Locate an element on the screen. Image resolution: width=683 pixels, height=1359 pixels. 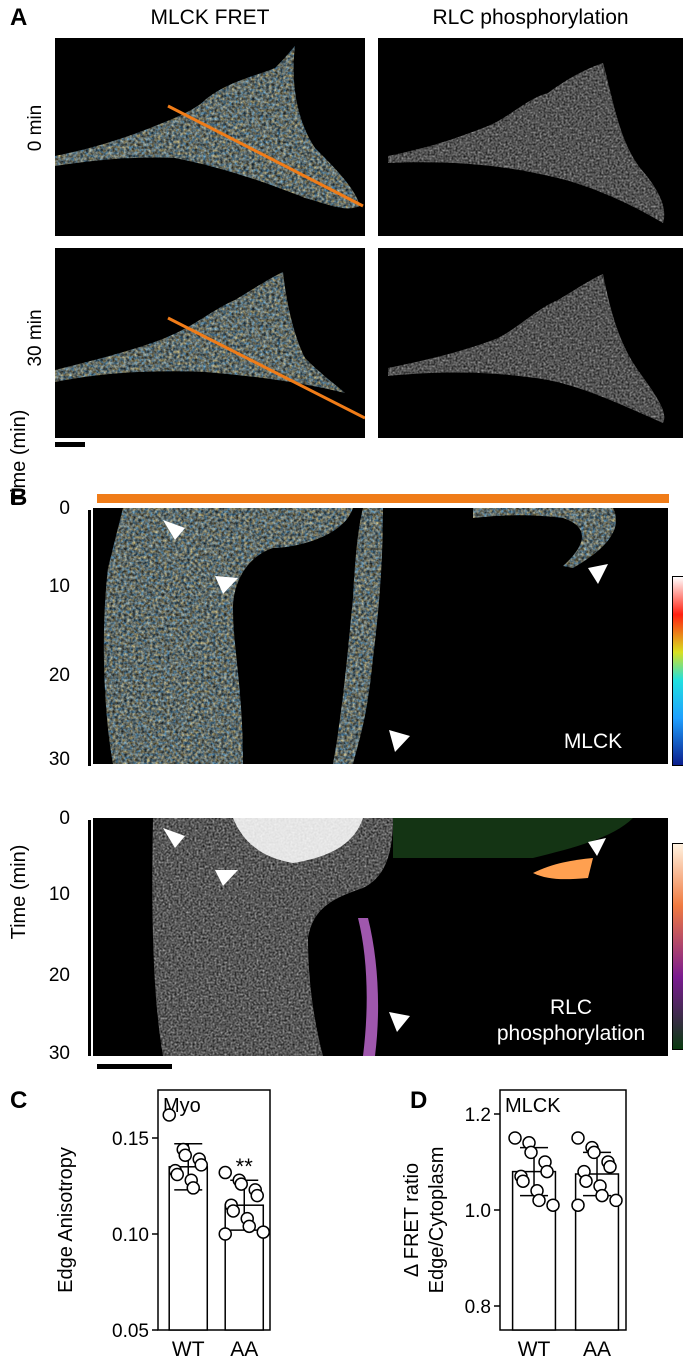
kymo1-y-axis is located at coordinates (89, 638).